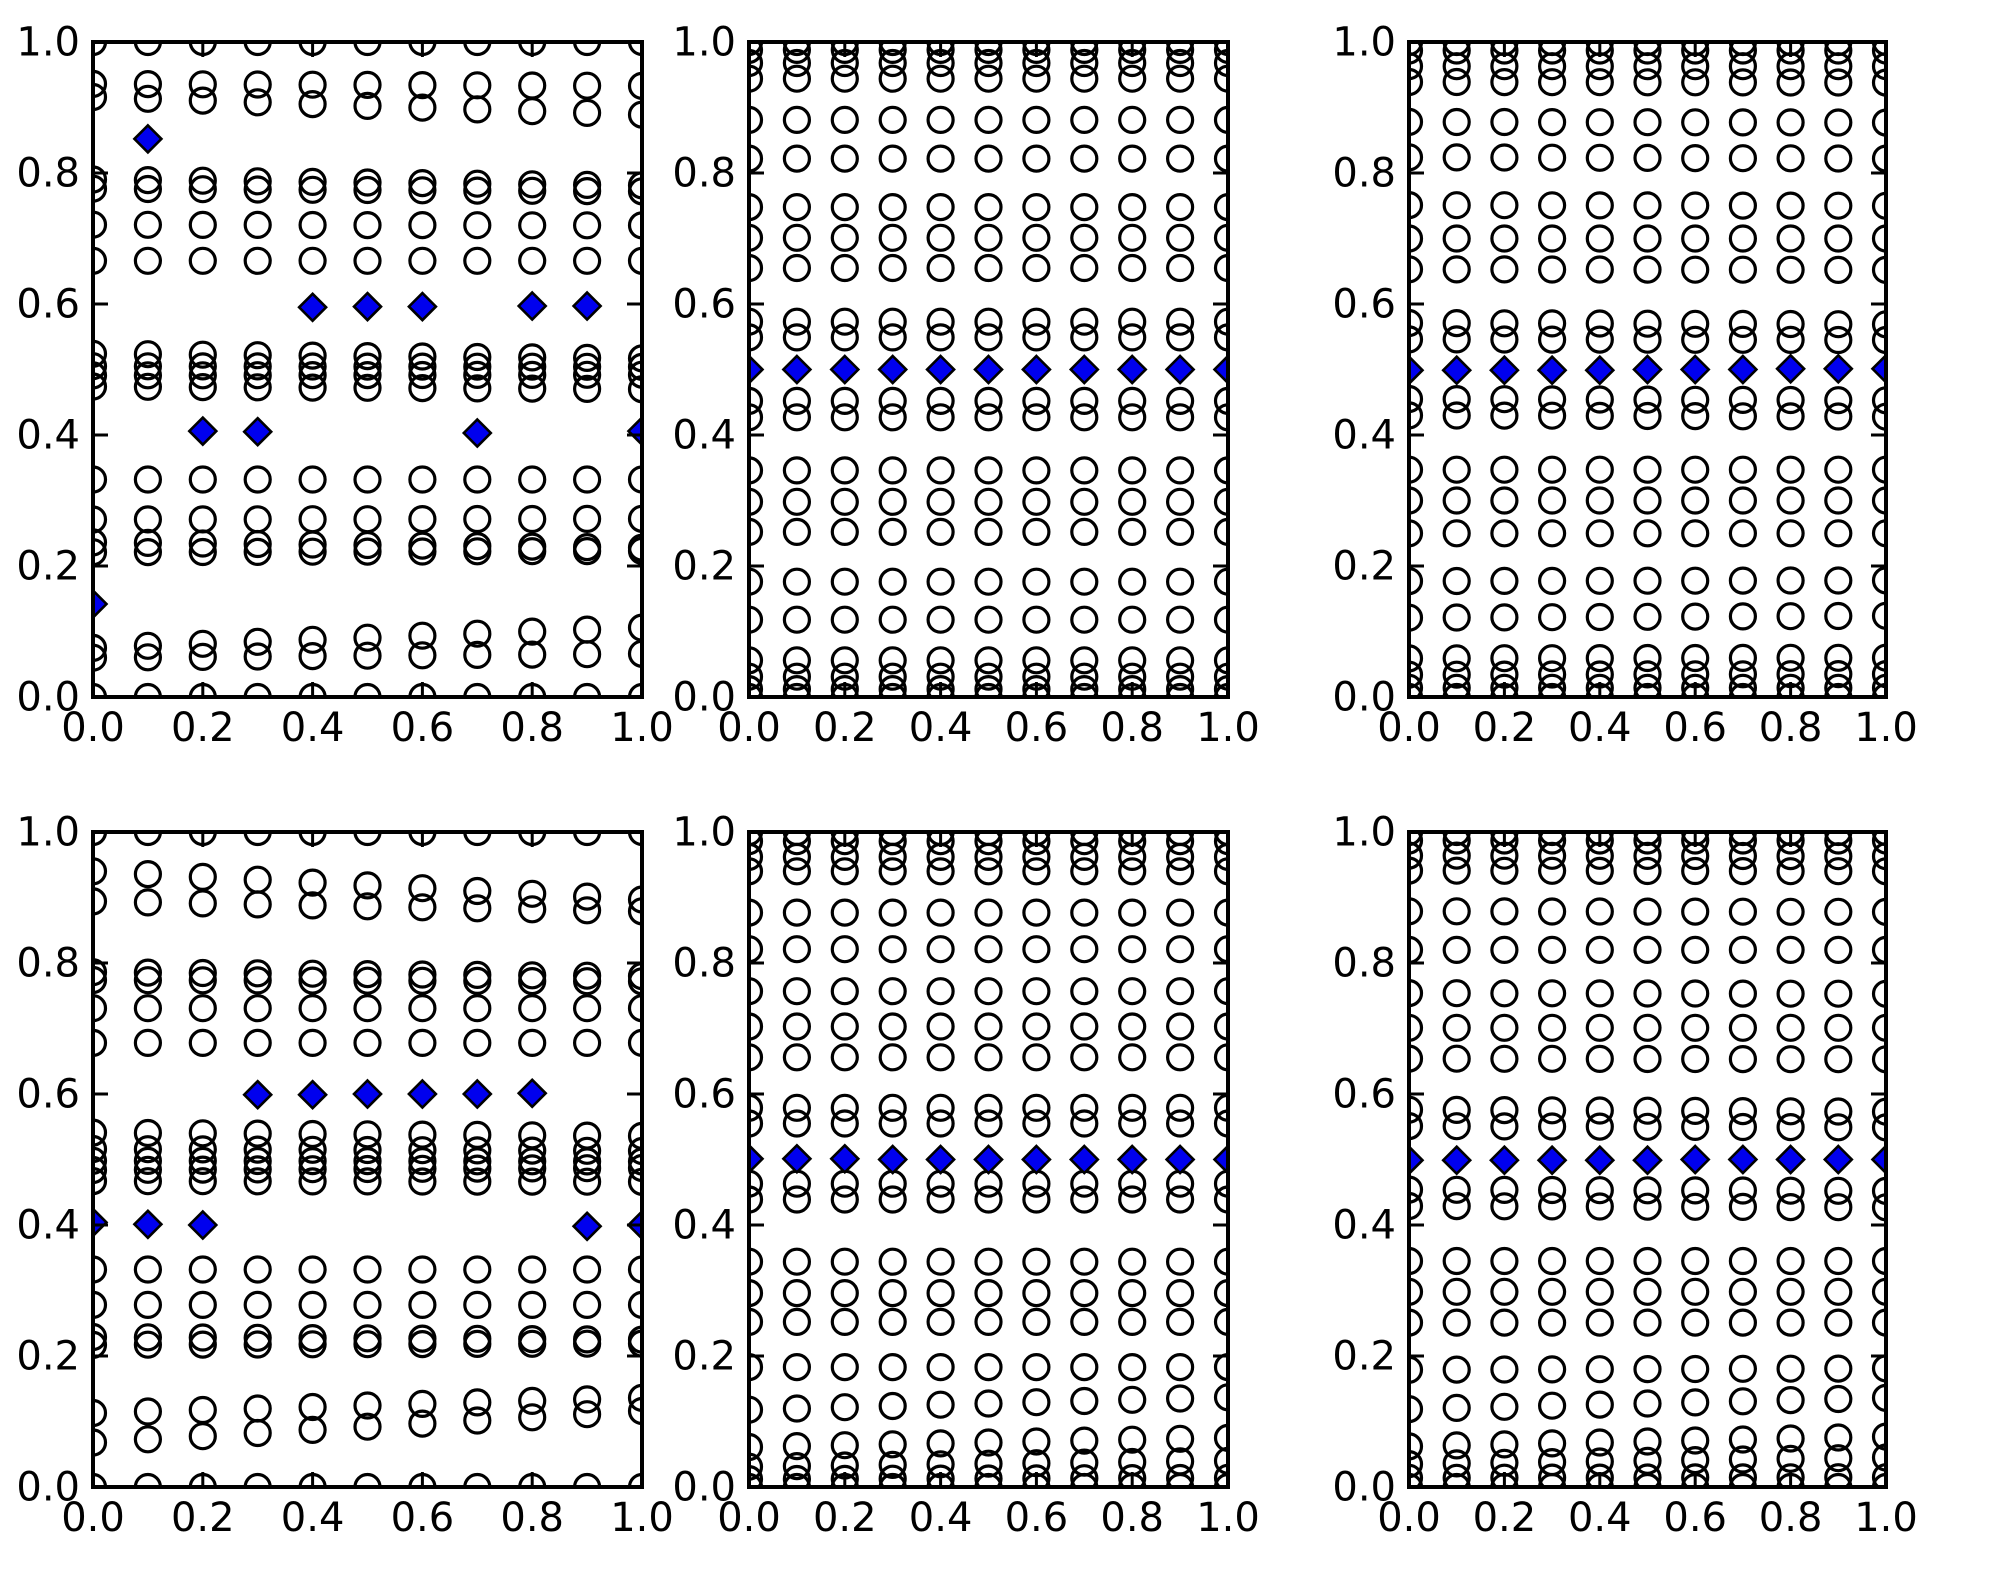 Image resolution: width=2004 pixels, height=1569 pixels. What do you see at coordinates (1132, 728) in the screenshot?
I see `x-tick-label: 0.8` at bounding box center [1132, 728].